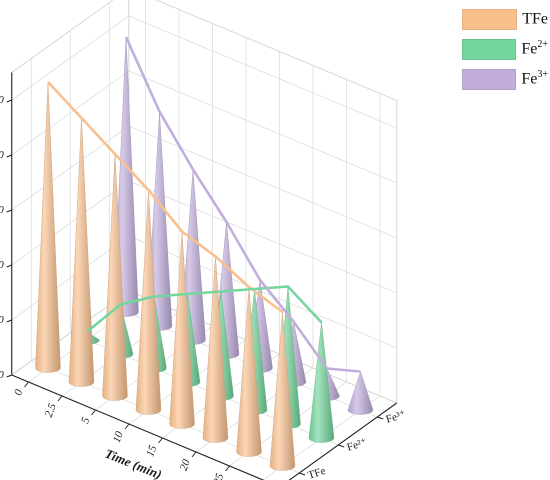 This screenshot has width=550, height=480. Describe the element at coordinates (535, 19) in the screenshot. I see `legend-label-tfe: TFe` at that location.